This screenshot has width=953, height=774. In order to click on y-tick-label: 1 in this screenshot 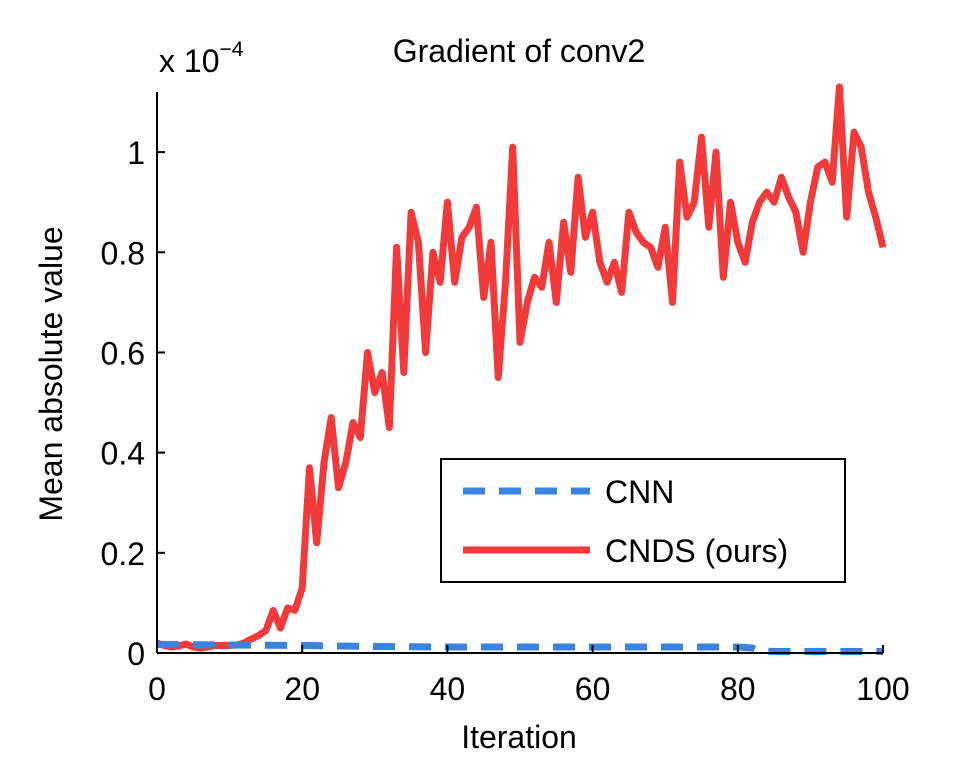, I will do `click(136, 153)`.